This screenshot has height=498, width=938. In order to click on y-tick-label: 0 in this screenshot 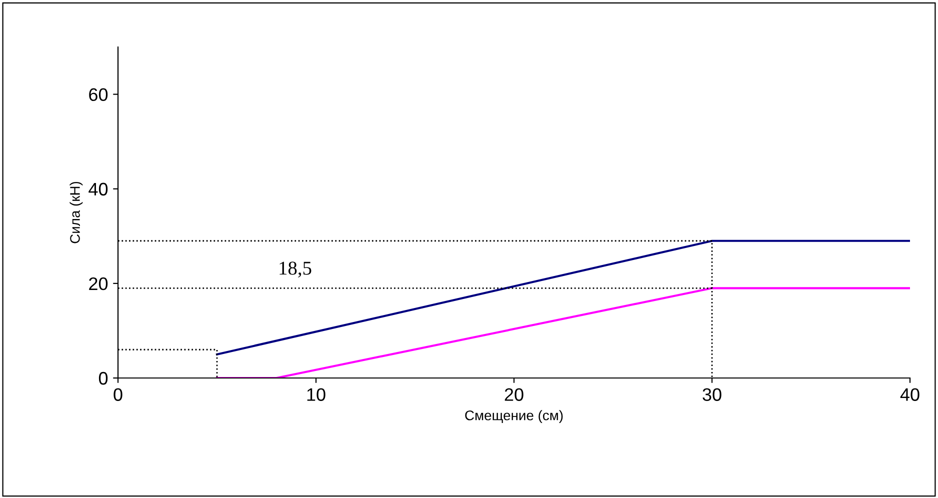, I will do `click(103, 378)`.